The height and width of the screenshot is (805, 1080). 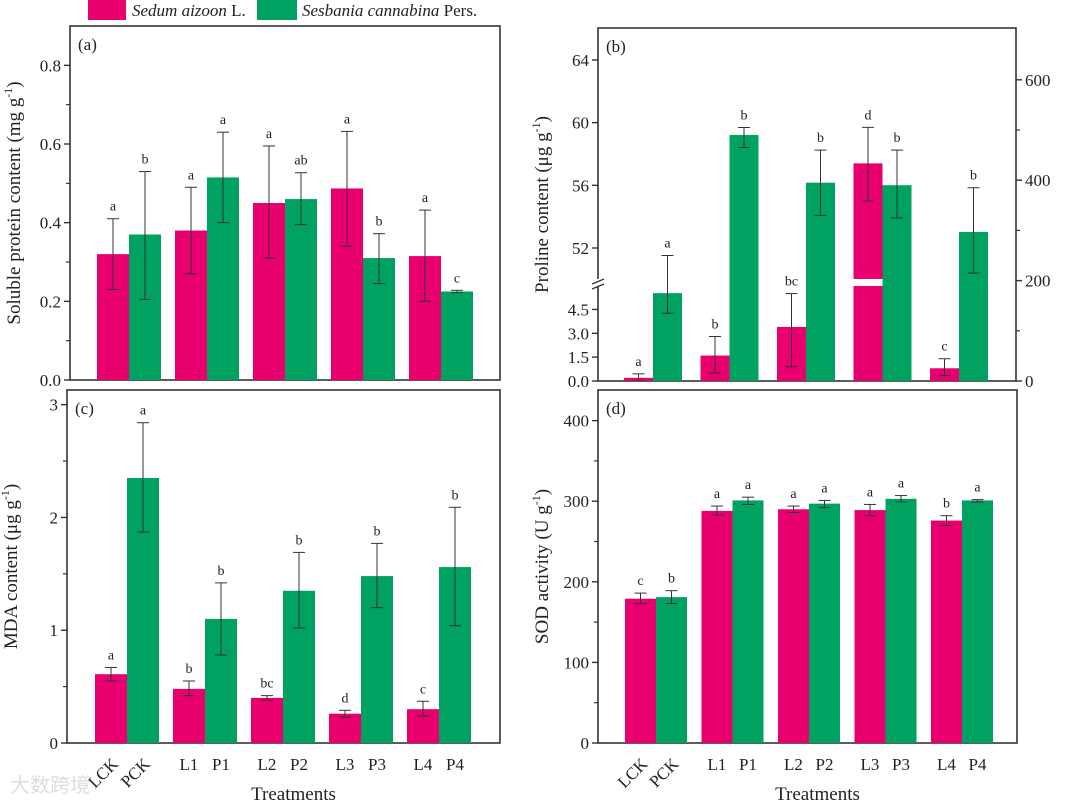 I want to click on x-tick-label: P1, so click(x=748, y=764).